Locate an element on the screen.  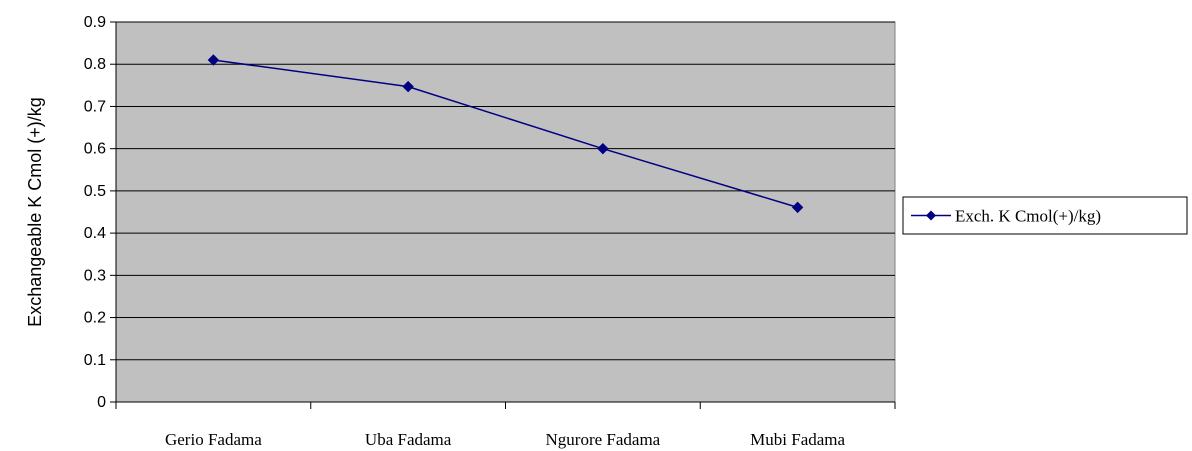
legend-label: Exch. K Cmol(+)/kg) is located at coordinates (1028, 216).